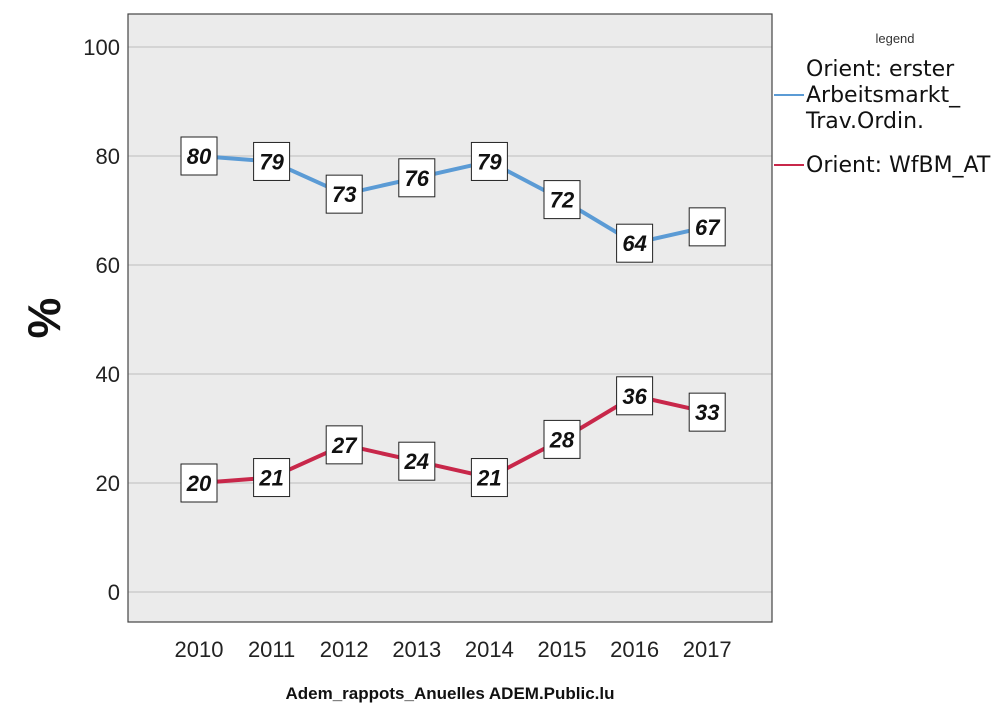  Describe the element at coordinates (101, 47) in the screenshot. I see `y-tick-label: 100` at that location.